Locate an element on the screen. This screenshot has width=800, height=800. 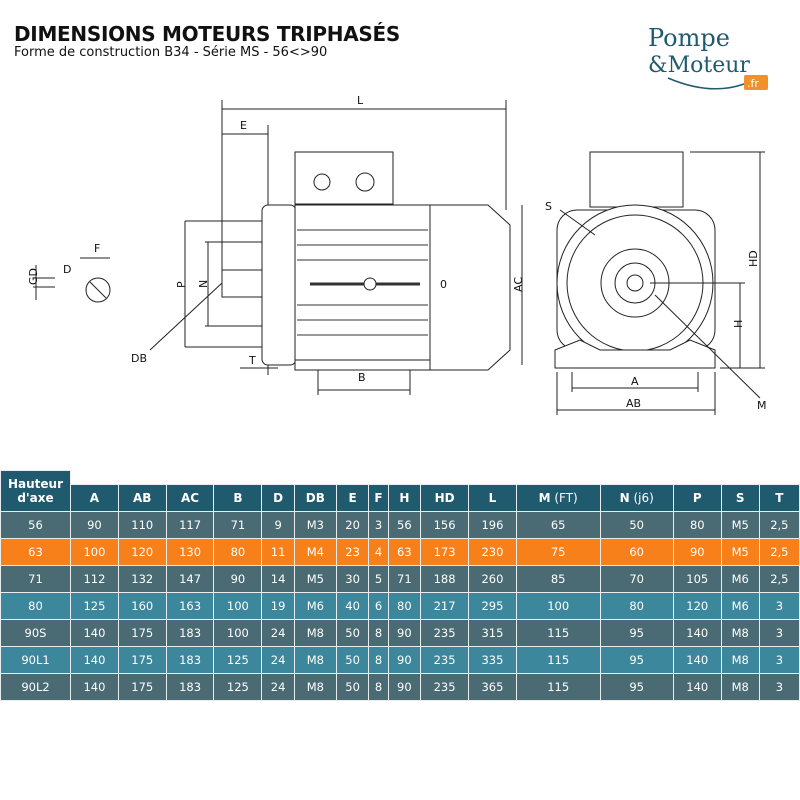
label-AB: AB is located at coordinates (633, 403).